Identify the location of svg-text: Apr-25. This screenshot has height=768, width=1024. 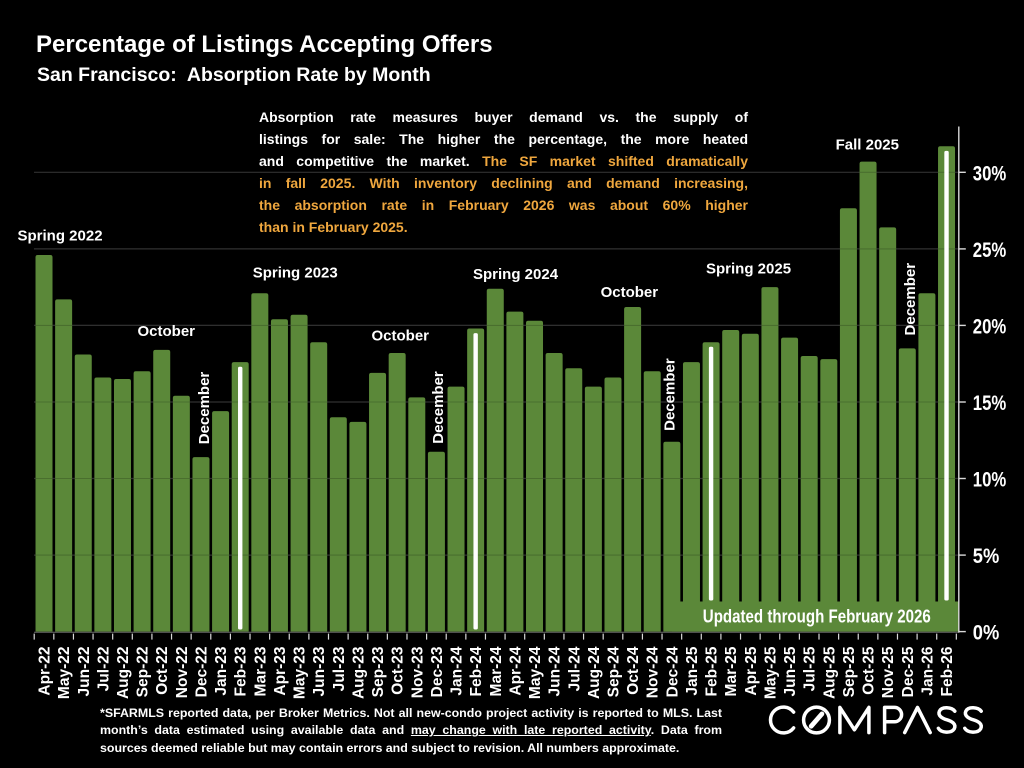
(751, 670).